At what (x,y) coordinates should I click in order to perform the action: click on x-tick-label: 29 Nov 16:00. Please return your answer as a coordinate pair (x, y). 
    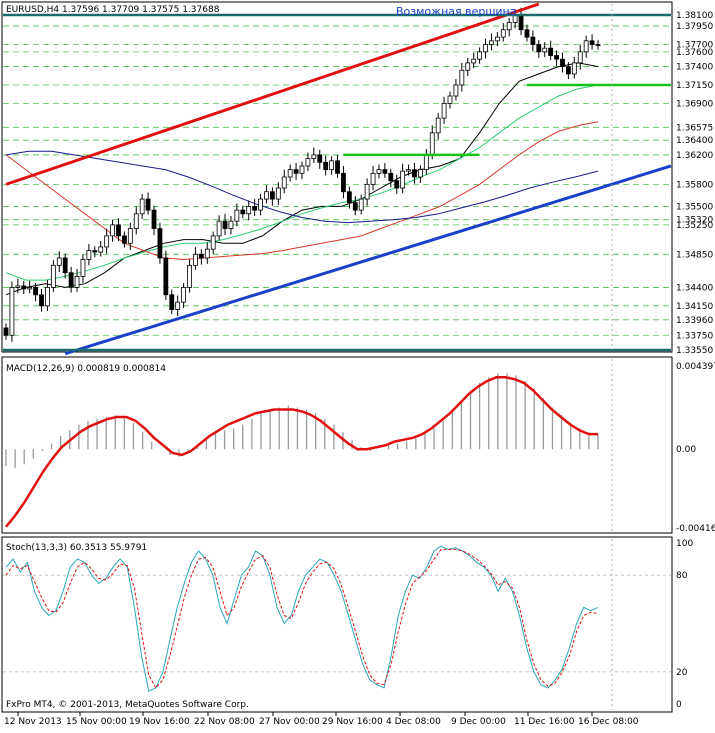
    Looking at the image, I should click on (352, 722).